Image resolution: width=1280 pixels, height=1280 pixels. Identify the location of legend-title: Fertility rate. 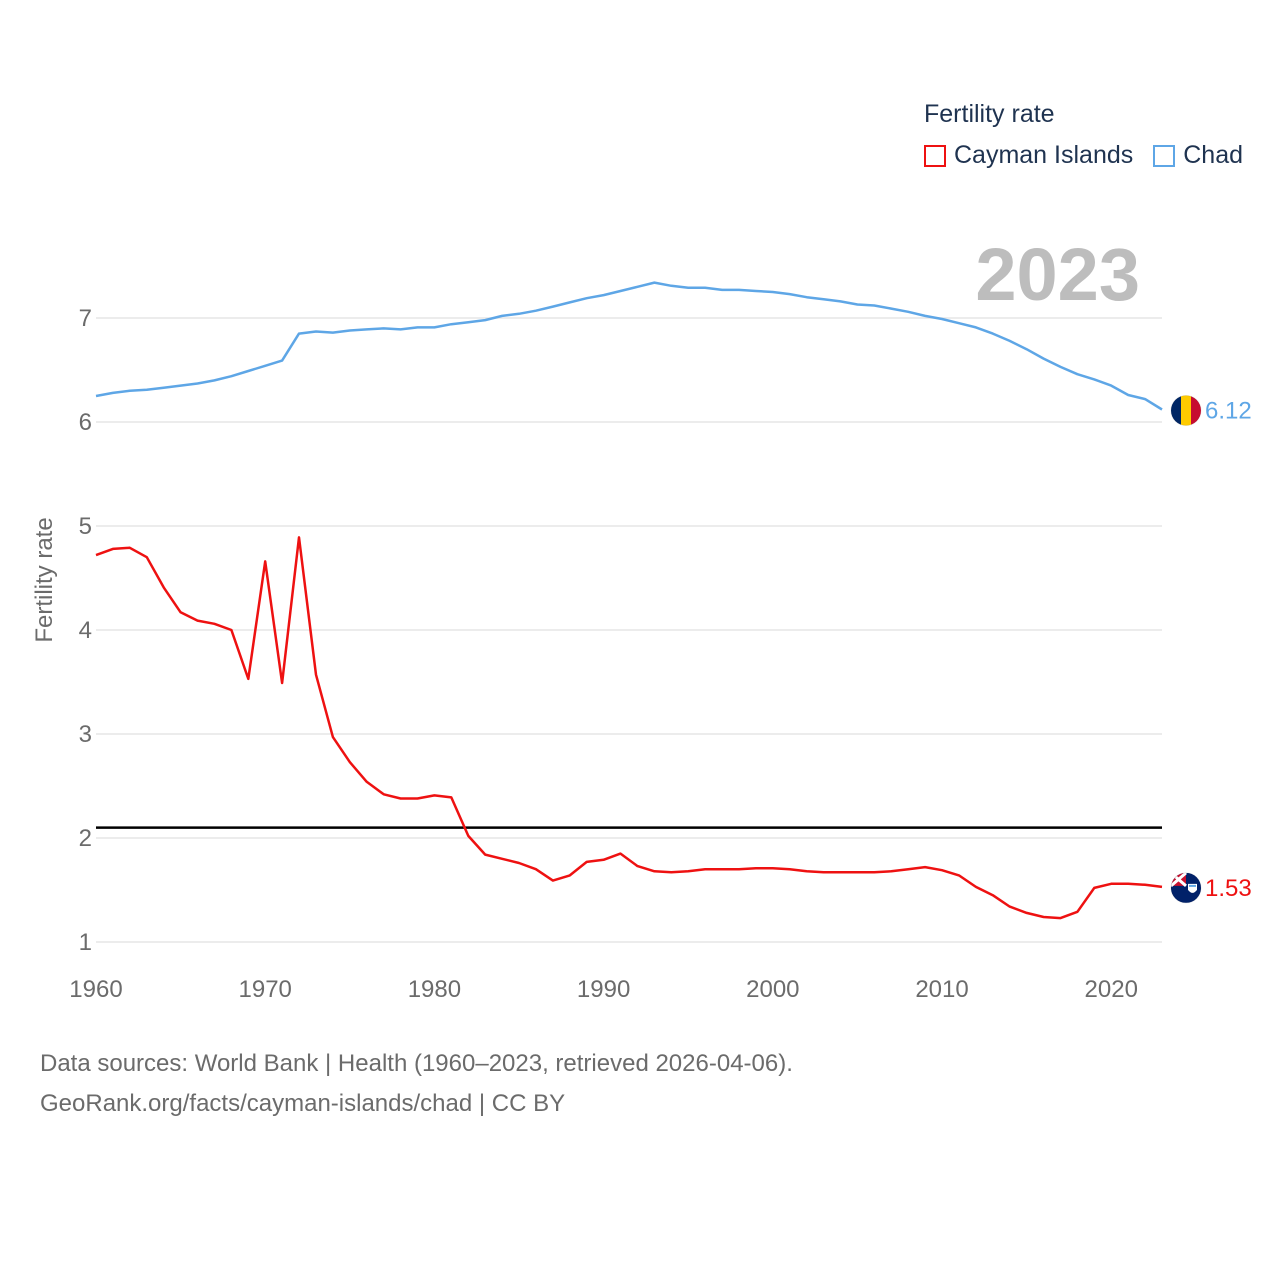
(989, 114).